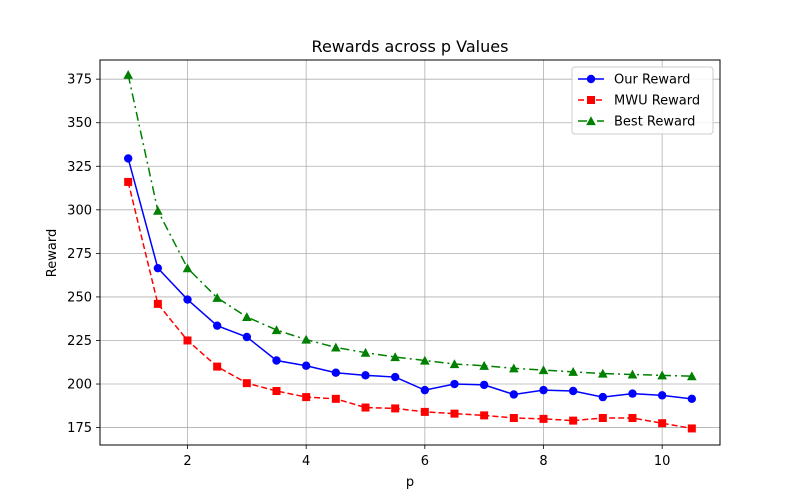 Image resolution: width=800 pixels, height=504 pixels. Describe the element at coordinates (79, 210) in the screenshot. I see `y-tick-label: 300` at that location.